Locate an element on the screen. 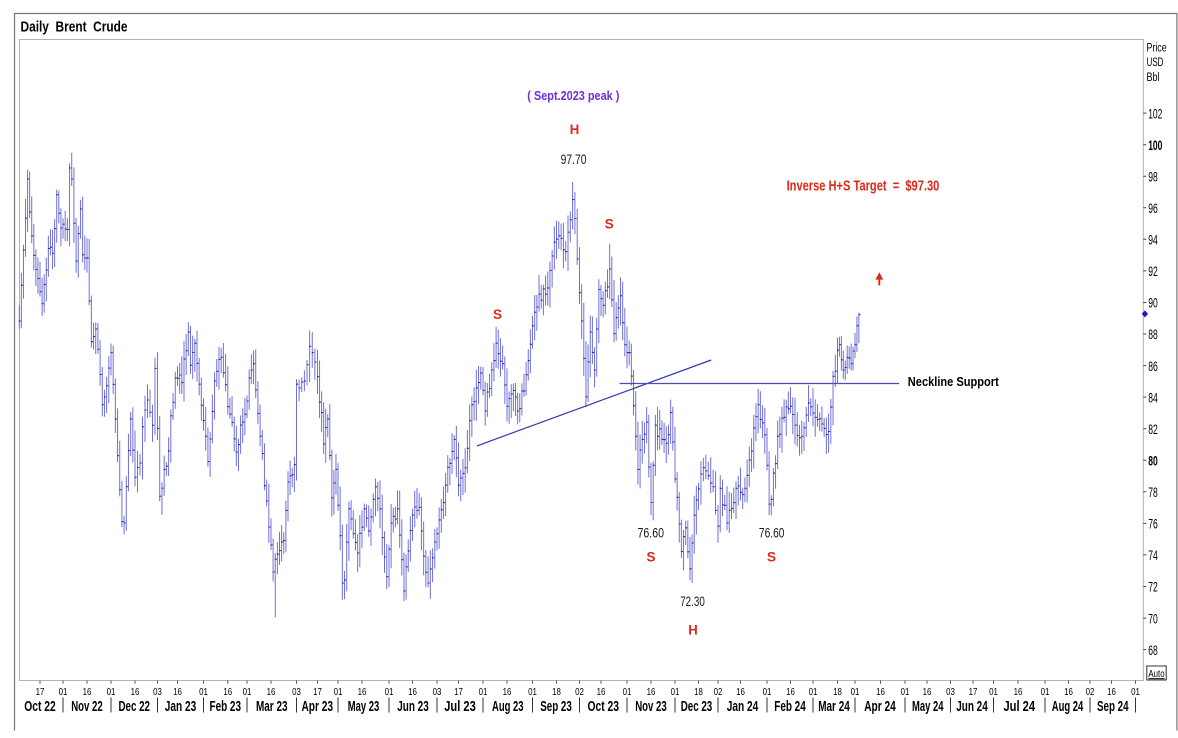 This screenshot has width=1178, height=738. svg-text: Auto is located at coordinates (1156, 674).